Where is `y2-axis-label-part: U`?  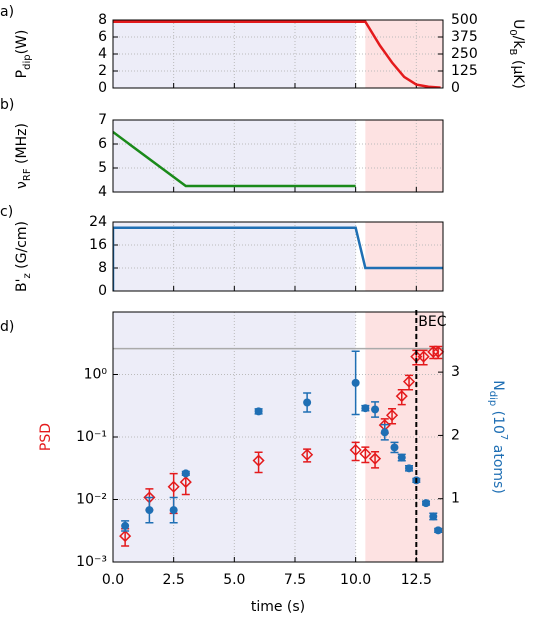 y2-axis-label-part: U is located at coordinates (518, 24).